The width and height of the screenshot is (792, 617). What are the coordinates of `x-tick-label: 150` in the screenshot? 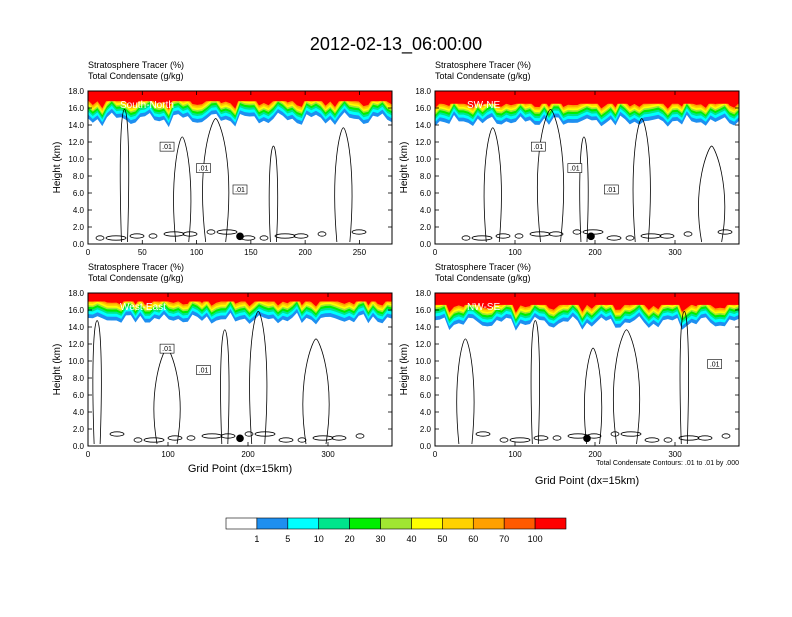 It's located at (251, 252).